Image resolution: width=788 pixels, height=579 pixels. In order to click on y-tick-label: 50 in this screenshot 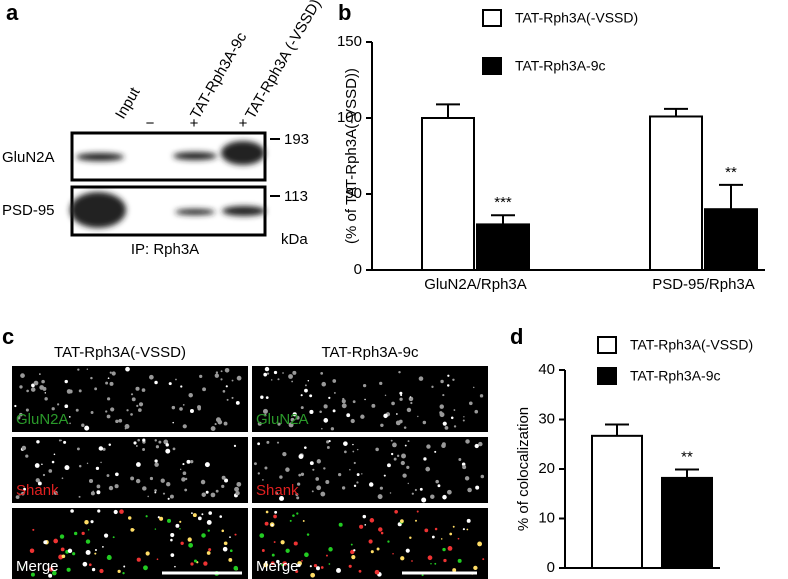, I will do `click(353, 193)`.